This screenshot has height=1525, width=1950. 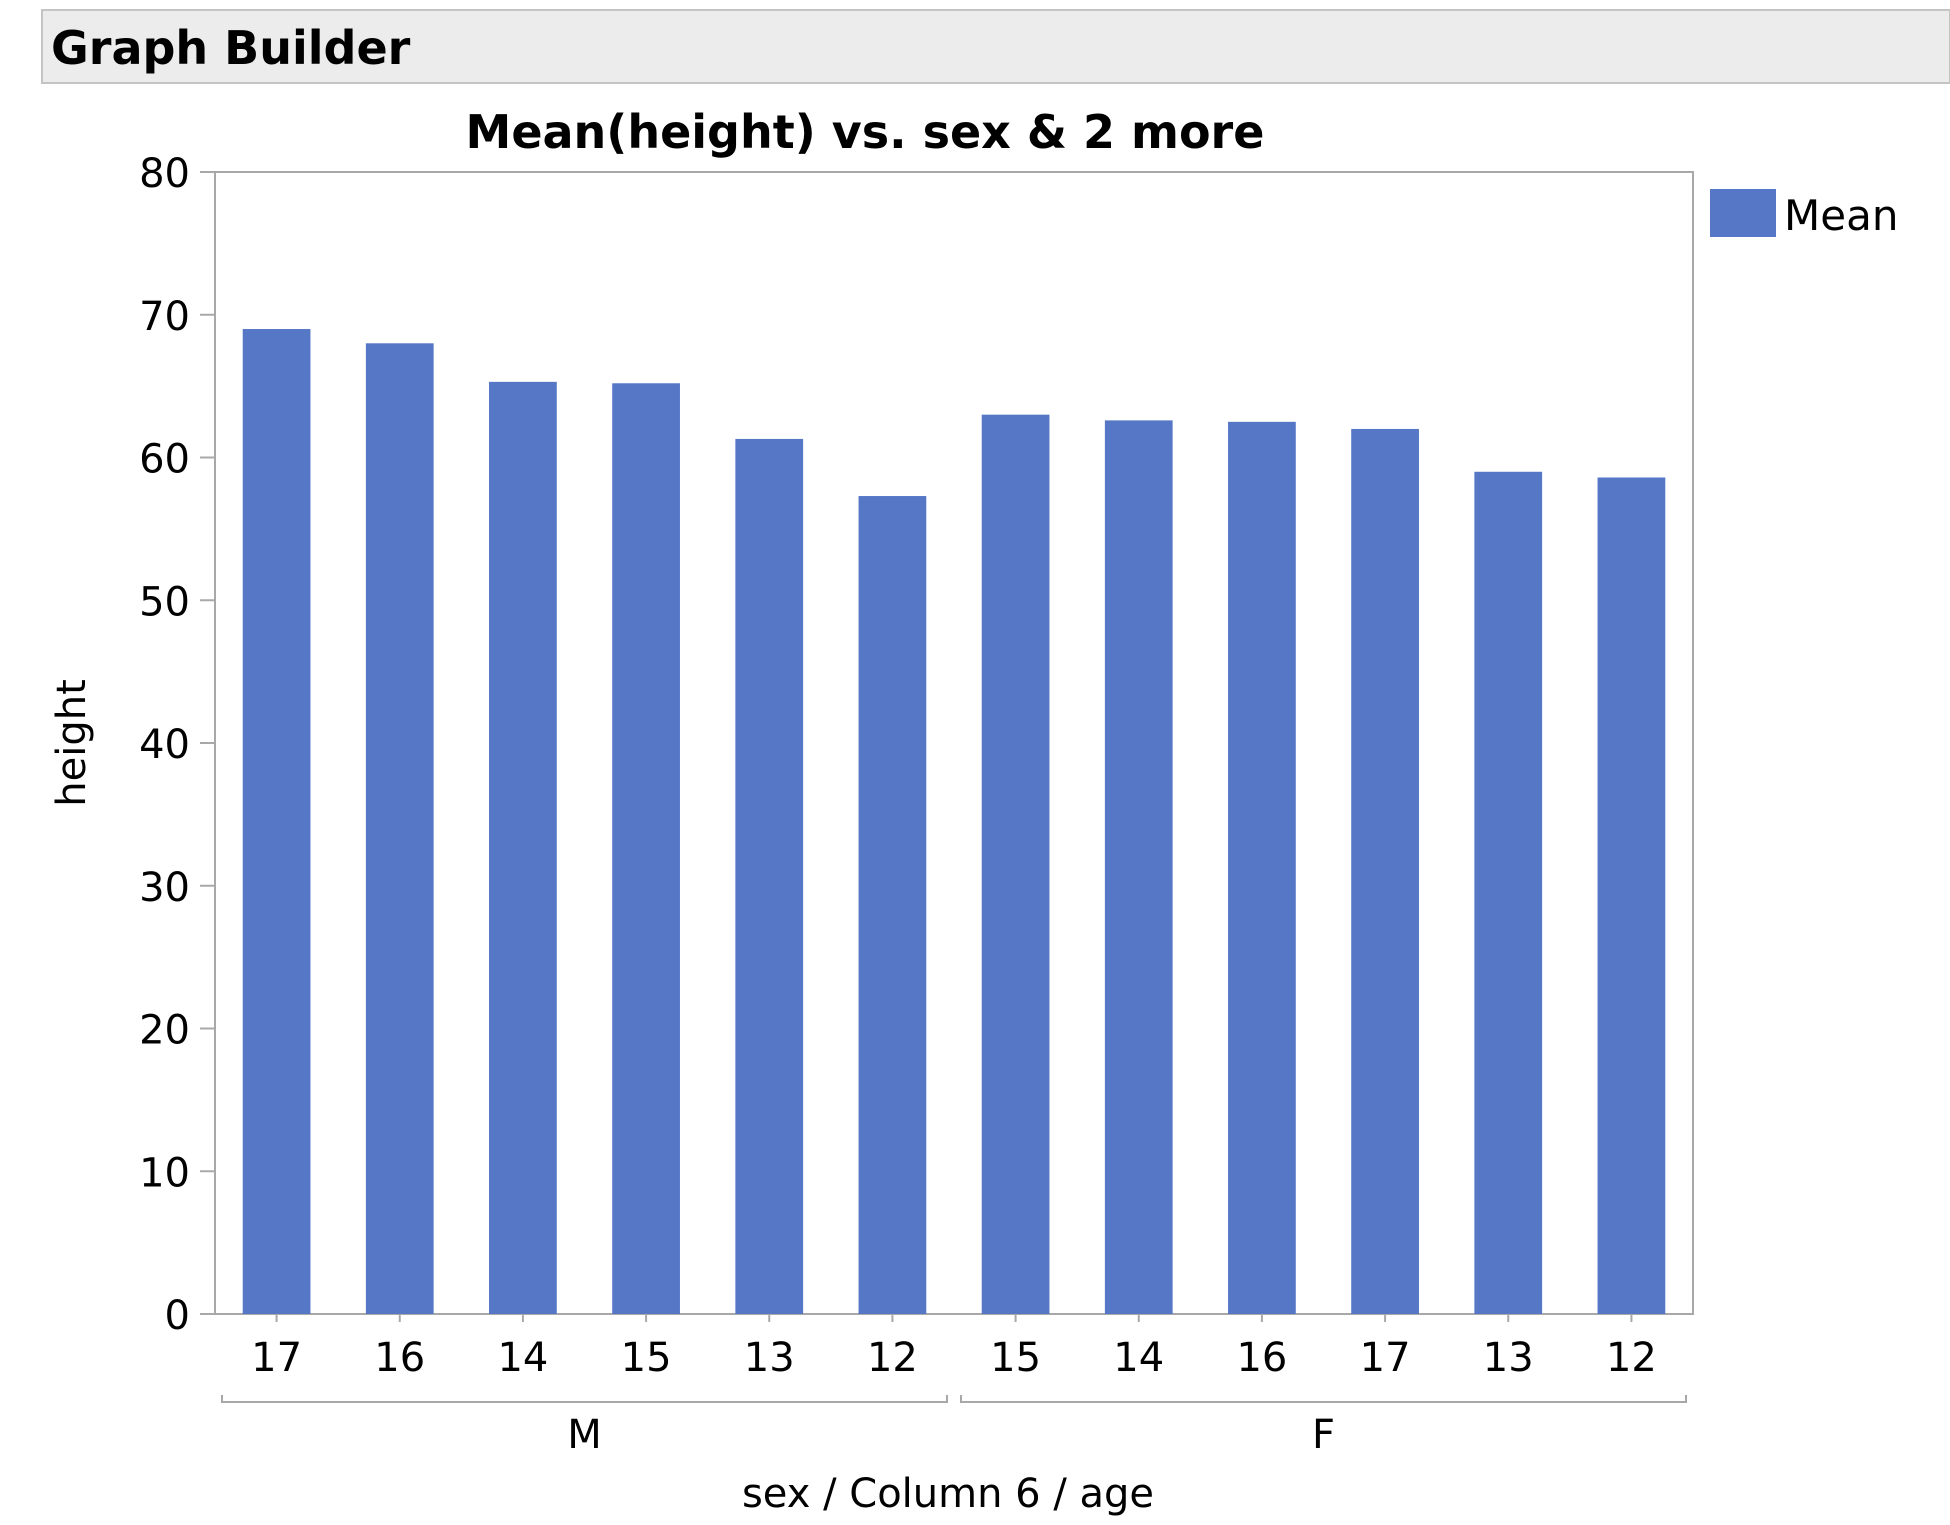 What do you see at coordinates (164, 1173) in the screenshot?
I see `y-tick-label: 10` at bounding box center [164, 1173].